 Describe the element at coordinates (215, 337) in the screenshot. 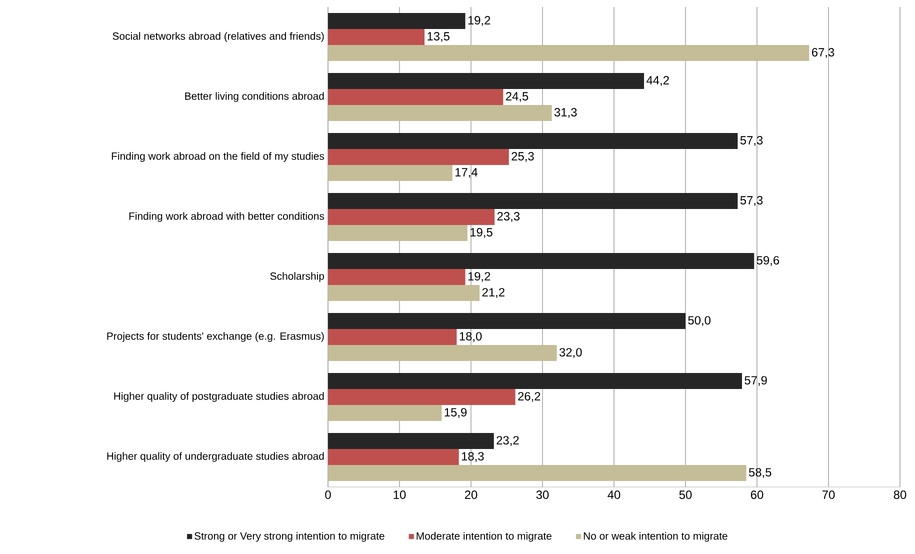

I see `y-tick-label: Projects for students' exchange (e.g. Erasmus)` at that location.